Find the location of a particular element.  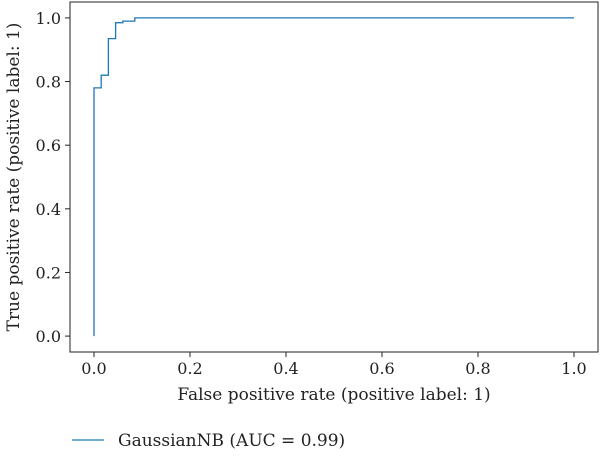

x-axis-label: False positive rate (positive label: 1) is located at coordinates (333, 395).